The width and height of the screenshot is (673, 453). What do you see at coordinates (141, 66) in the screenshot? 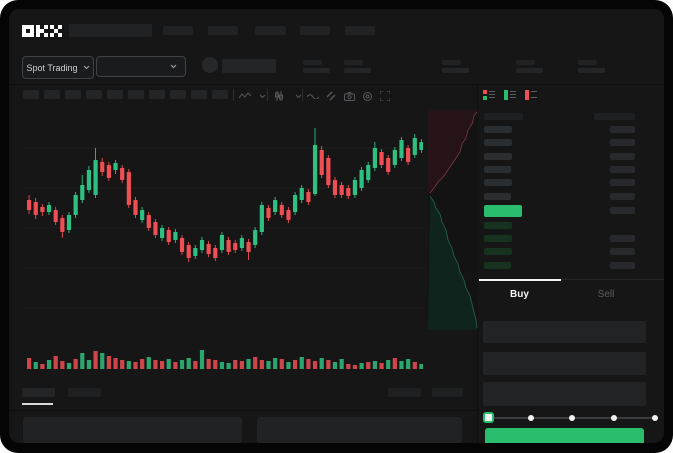
I see `pair-selector` at bounding box center [141, 66].